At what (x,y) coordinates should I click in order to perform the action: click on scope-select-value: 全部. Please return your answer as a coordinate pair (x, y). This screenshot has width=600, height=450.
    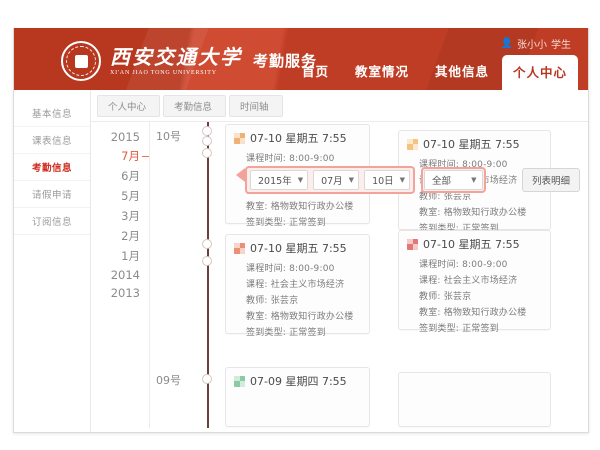
    Looking at the image, I should click on (442, 181).